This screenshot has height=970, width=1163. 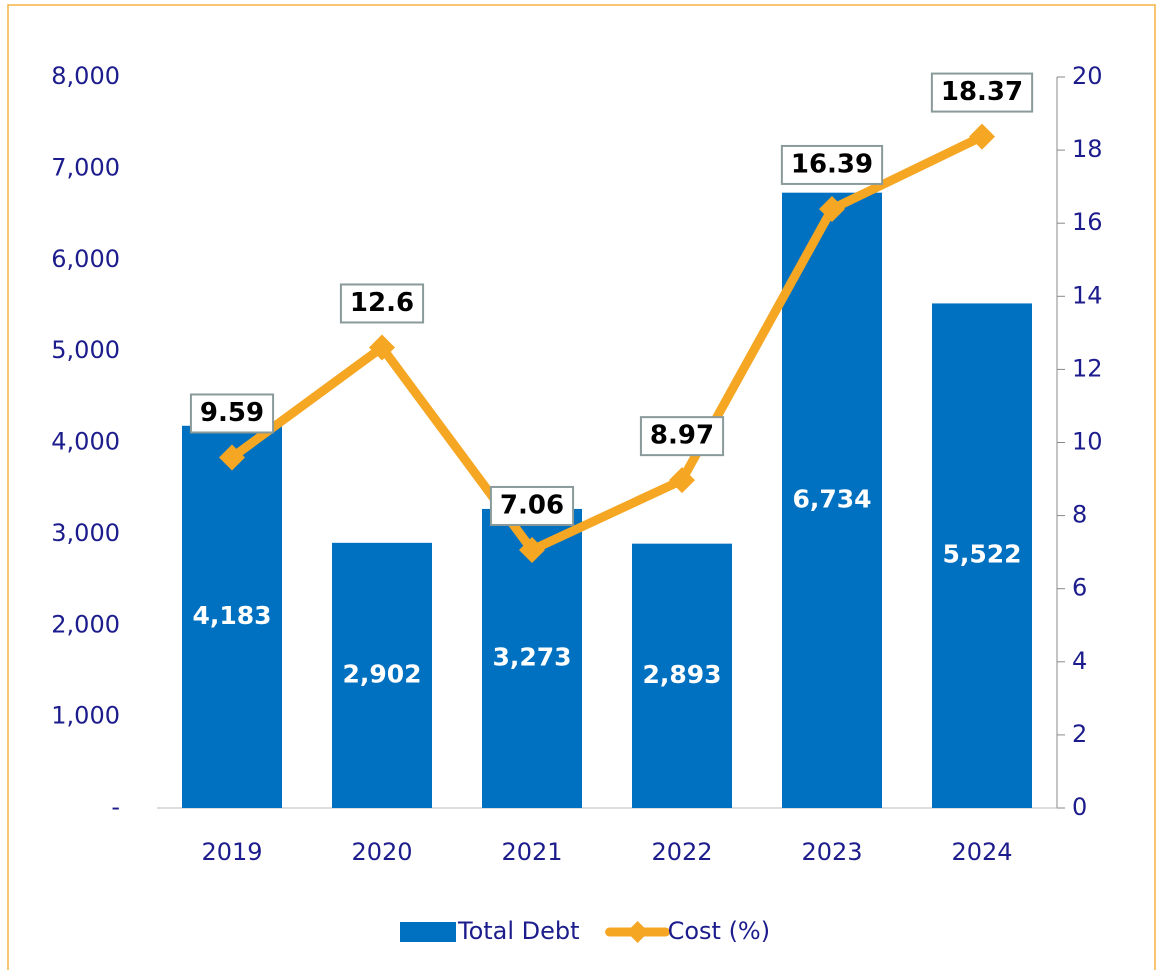 I want to click on line-value-label: 9.59, so click(x=232, y=413).